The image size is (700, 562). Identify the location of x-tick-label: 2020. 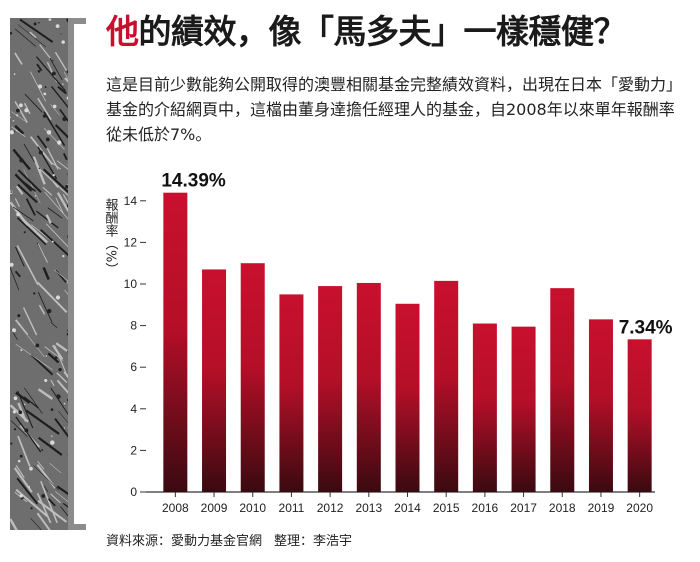
(639, 508).